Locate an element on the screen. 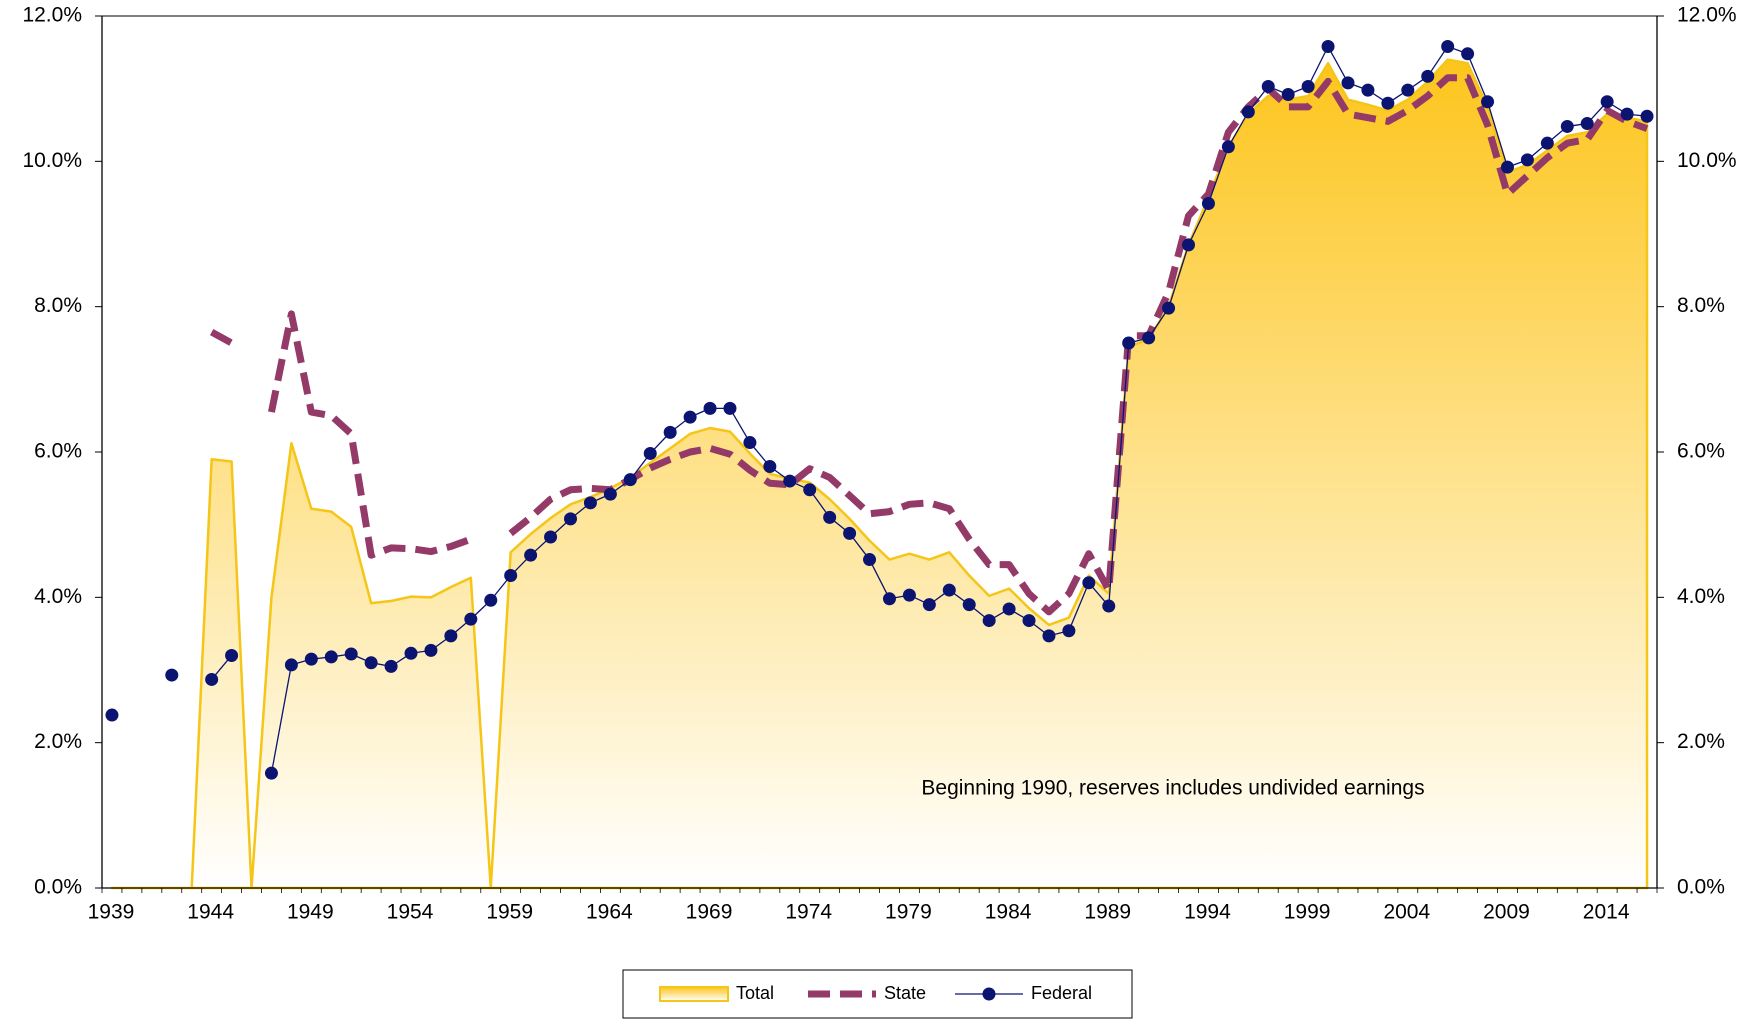  y-tick-label: 0.0% is located at coordinates (58, 887).